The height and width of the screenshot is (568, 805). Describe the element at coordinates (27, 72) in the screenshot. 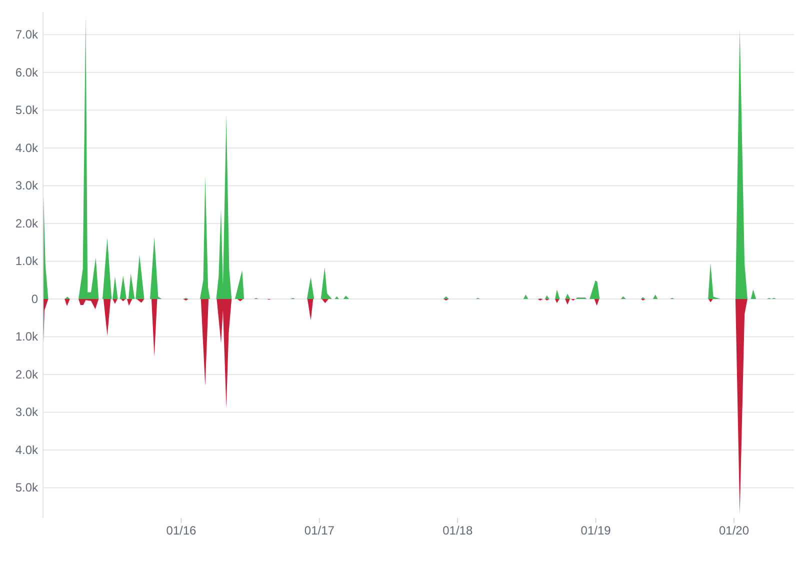

I see `y-tick-label: 6.0k` at that location.